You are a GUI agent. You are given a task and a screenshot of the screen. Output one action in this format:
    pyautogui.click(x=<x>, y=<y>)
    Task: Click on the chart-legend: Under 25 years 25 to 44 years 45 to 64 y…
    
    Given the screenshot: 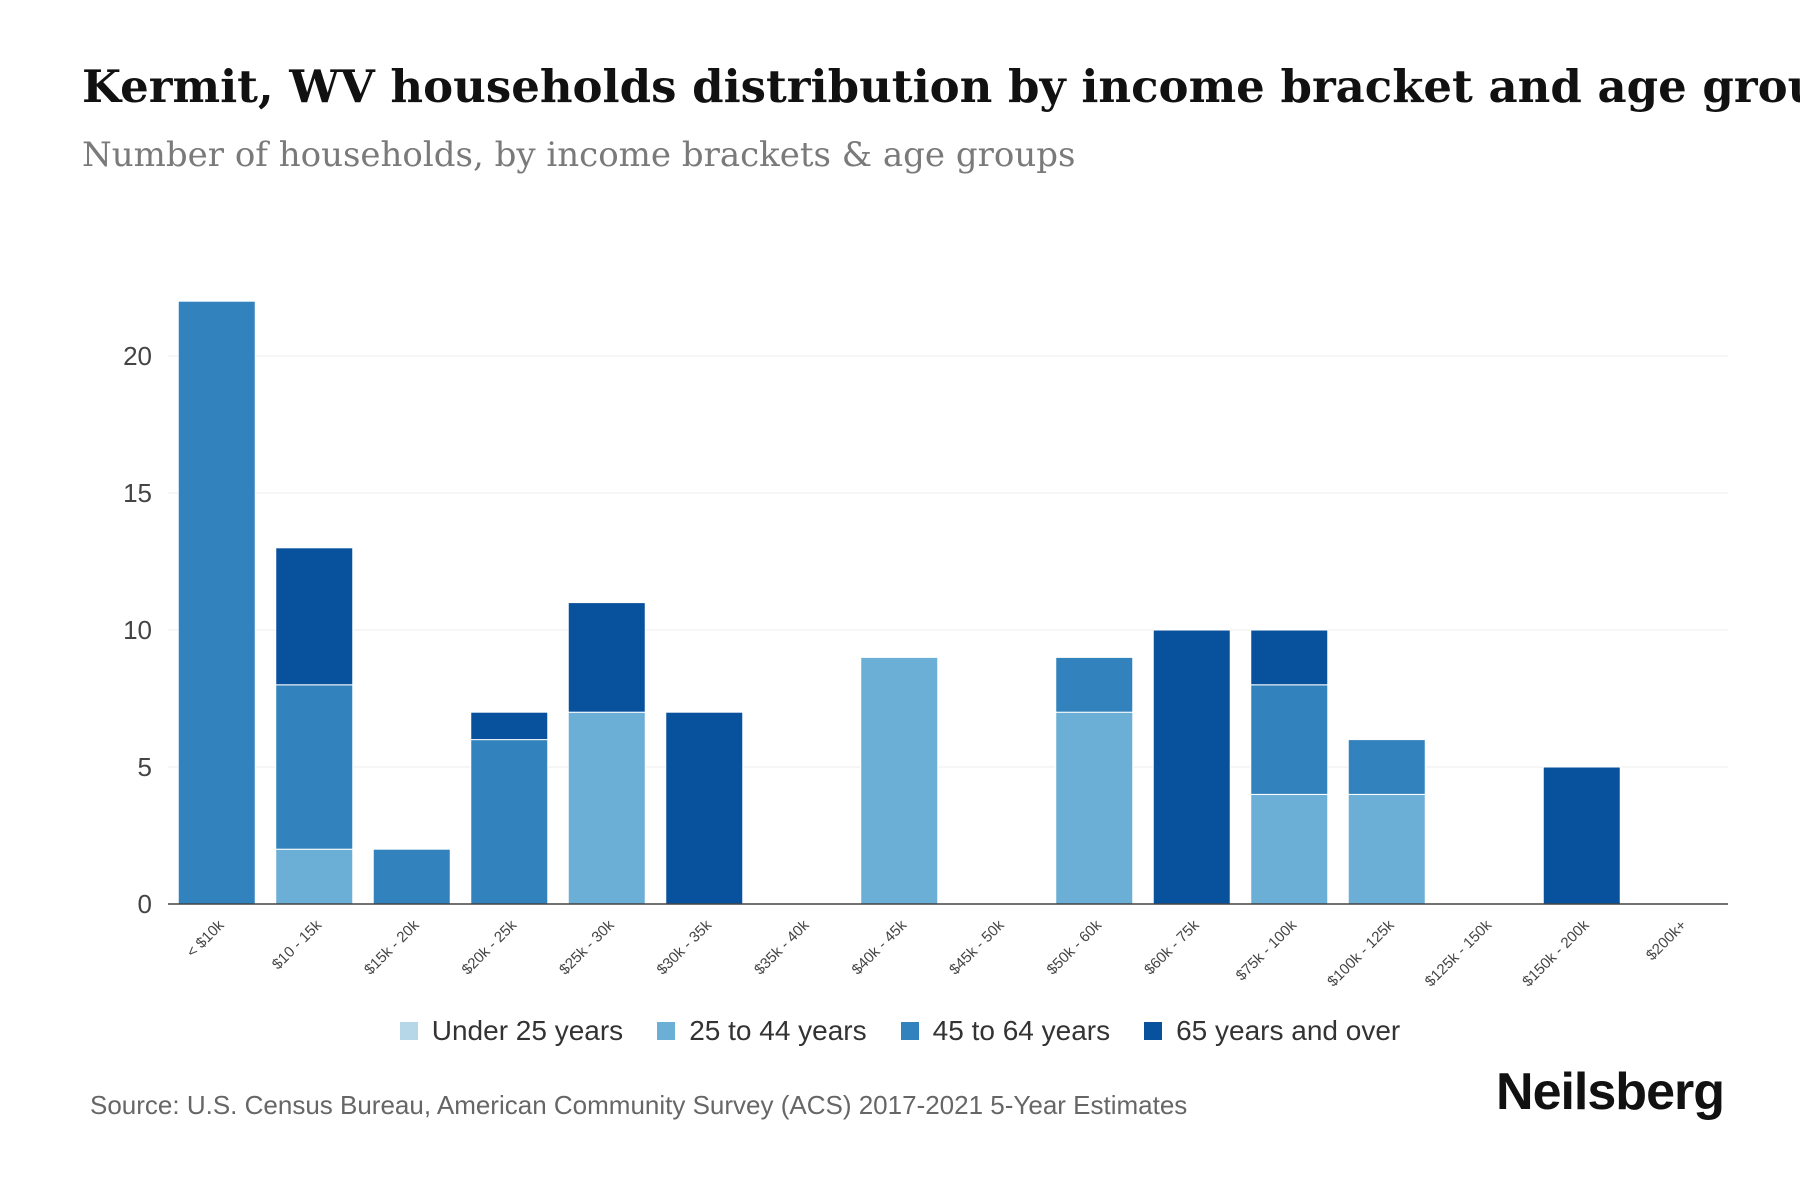 What is the action you would take?
    pyautogui.click(x=900, y=1031)
    